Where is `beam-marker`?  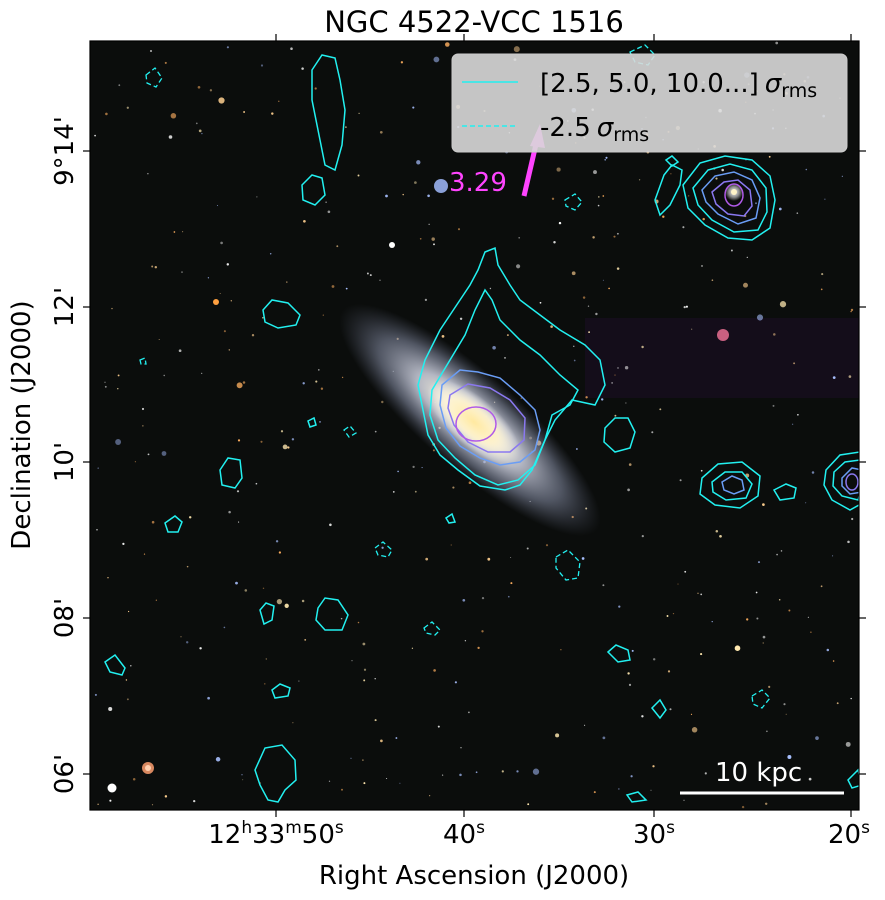
beam-marker is located at coordinates (112, 788).